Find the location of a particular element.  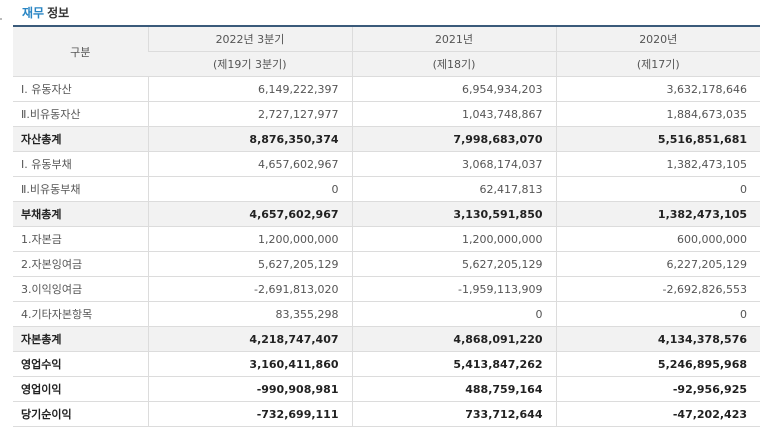

header-row-periods: 구분 2022년 3분기 2021년 2020년 is located at coordinates (386, 51).